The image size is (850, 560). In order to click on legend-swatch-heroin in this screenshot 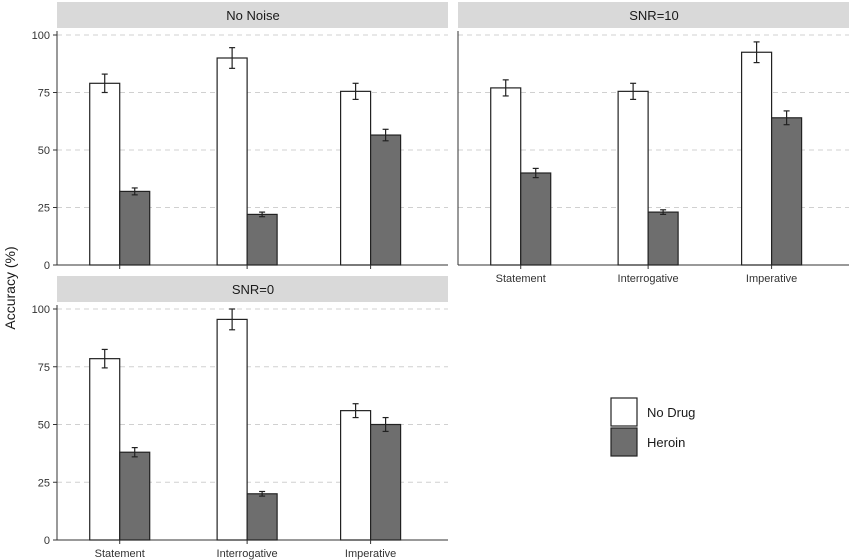, I will do `click(624, 442)`.